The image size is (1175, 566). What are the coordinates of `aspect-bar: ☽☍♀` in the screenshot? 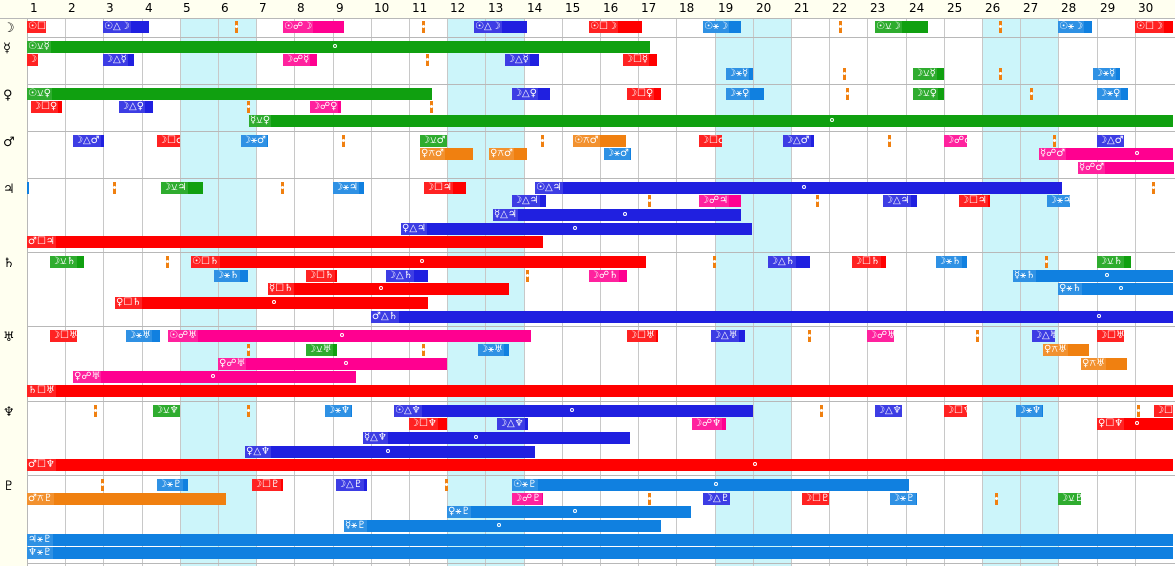 It's located at (325, 107).